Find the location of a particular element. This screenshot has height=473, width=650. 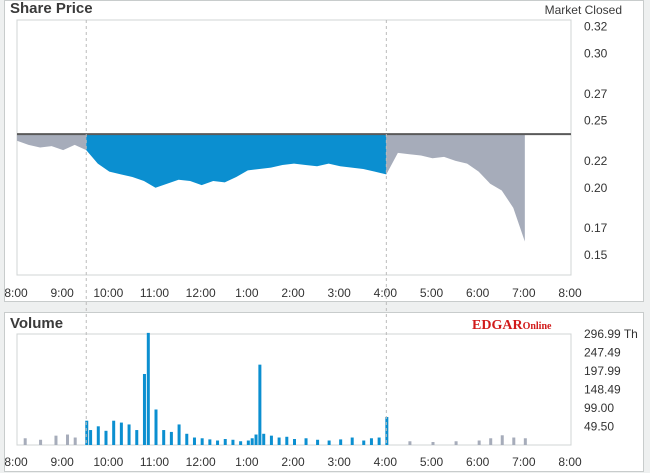

price-x-tick-label: 7:00 is located at coordinates (524, 293).